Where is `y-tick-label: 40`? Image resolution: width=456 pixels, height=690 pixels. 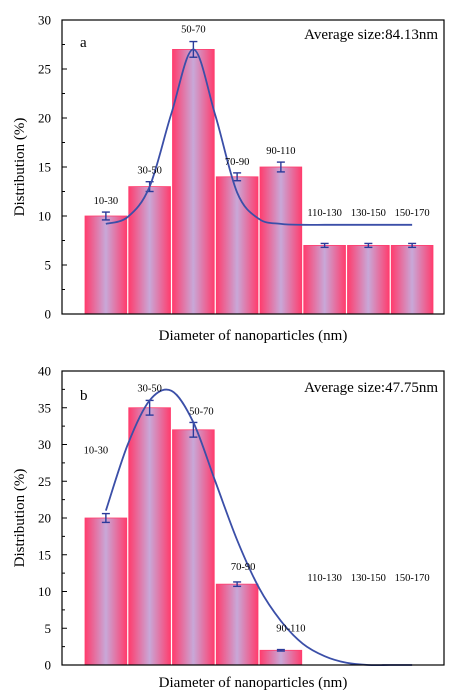
y-tick-label: 40 is located at coordinates (44, 371).